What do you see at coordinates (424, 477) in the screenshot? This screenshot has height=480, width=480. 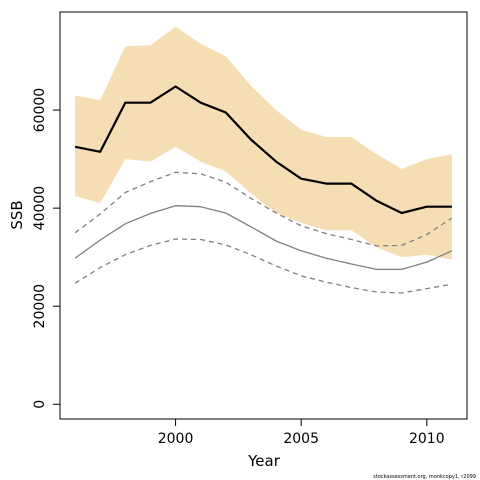 I see `credit-text: stockassessment.org, monkcopy1, r2099` at bounding box center [424, 477].